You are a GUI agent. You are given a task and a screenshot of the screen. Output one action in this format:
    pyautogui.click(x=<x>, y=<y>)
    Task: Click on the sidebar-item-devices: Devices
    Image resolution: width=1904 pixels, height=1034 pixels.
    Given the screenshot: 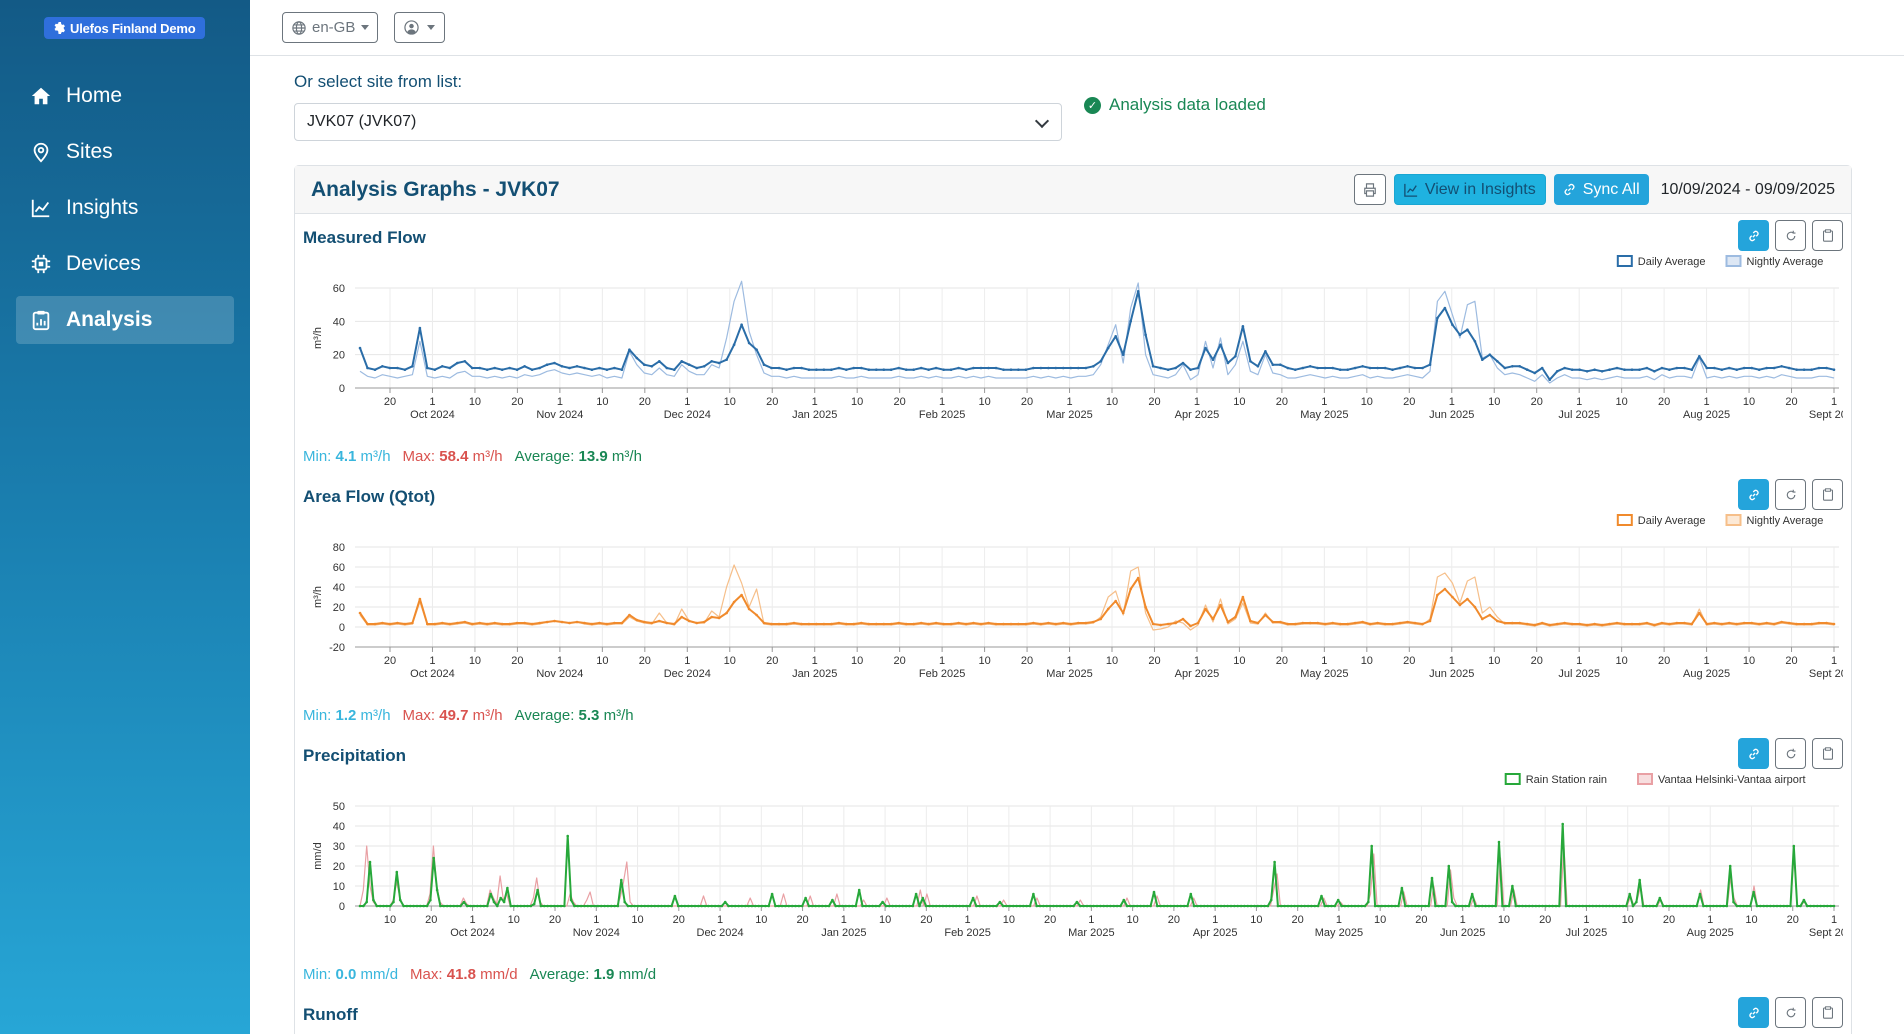 What is the action you would take?
    pyautogui.click(x=125, y=264)
    